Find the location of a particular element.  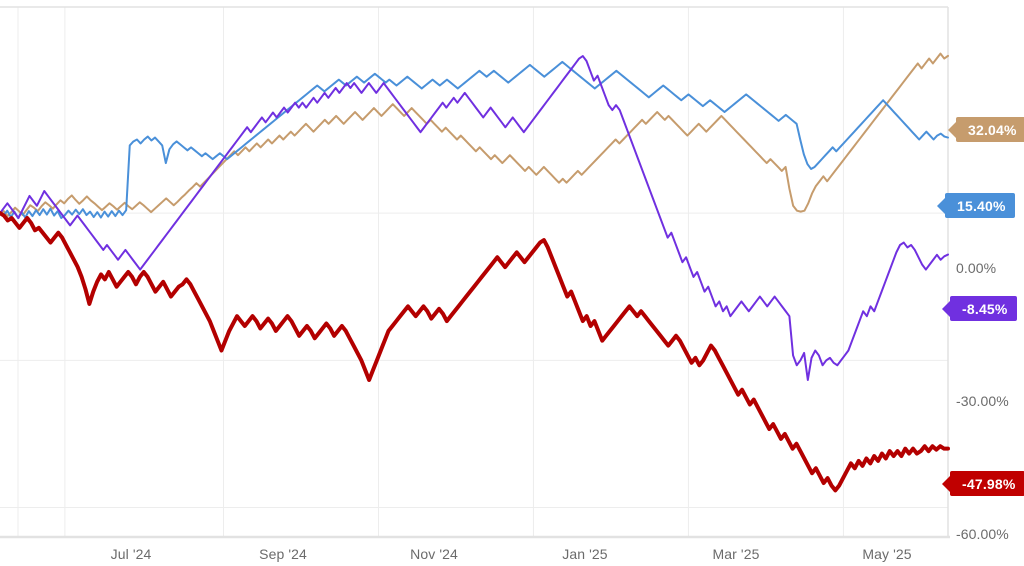

end-label-tan: 32.04% is located at coordinates (986, 129).